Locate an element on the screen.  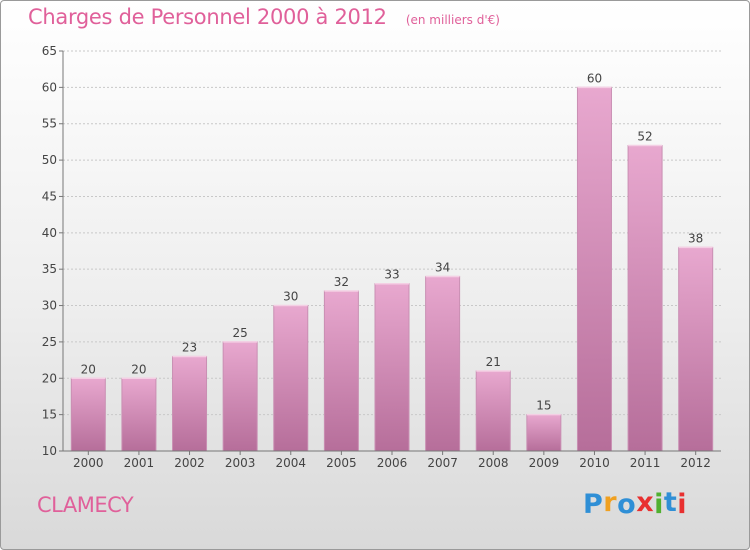
y-tick-label: 60 is located at coordinates (49, 87).